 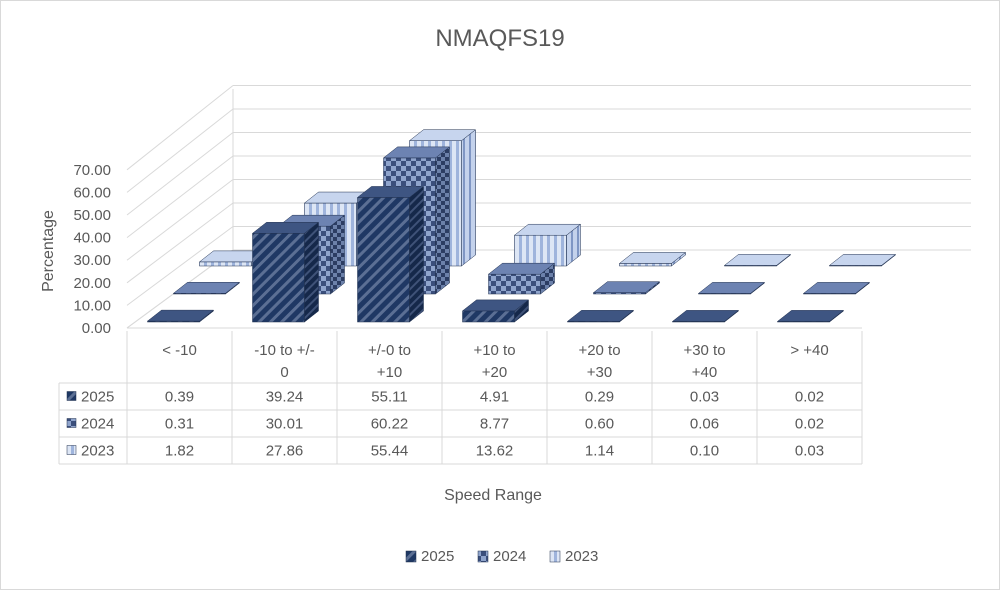 What do you see at coordinates (285, 397) in the screenshot?
I see `data-value: 39.24` at bounding box center [285, 397].